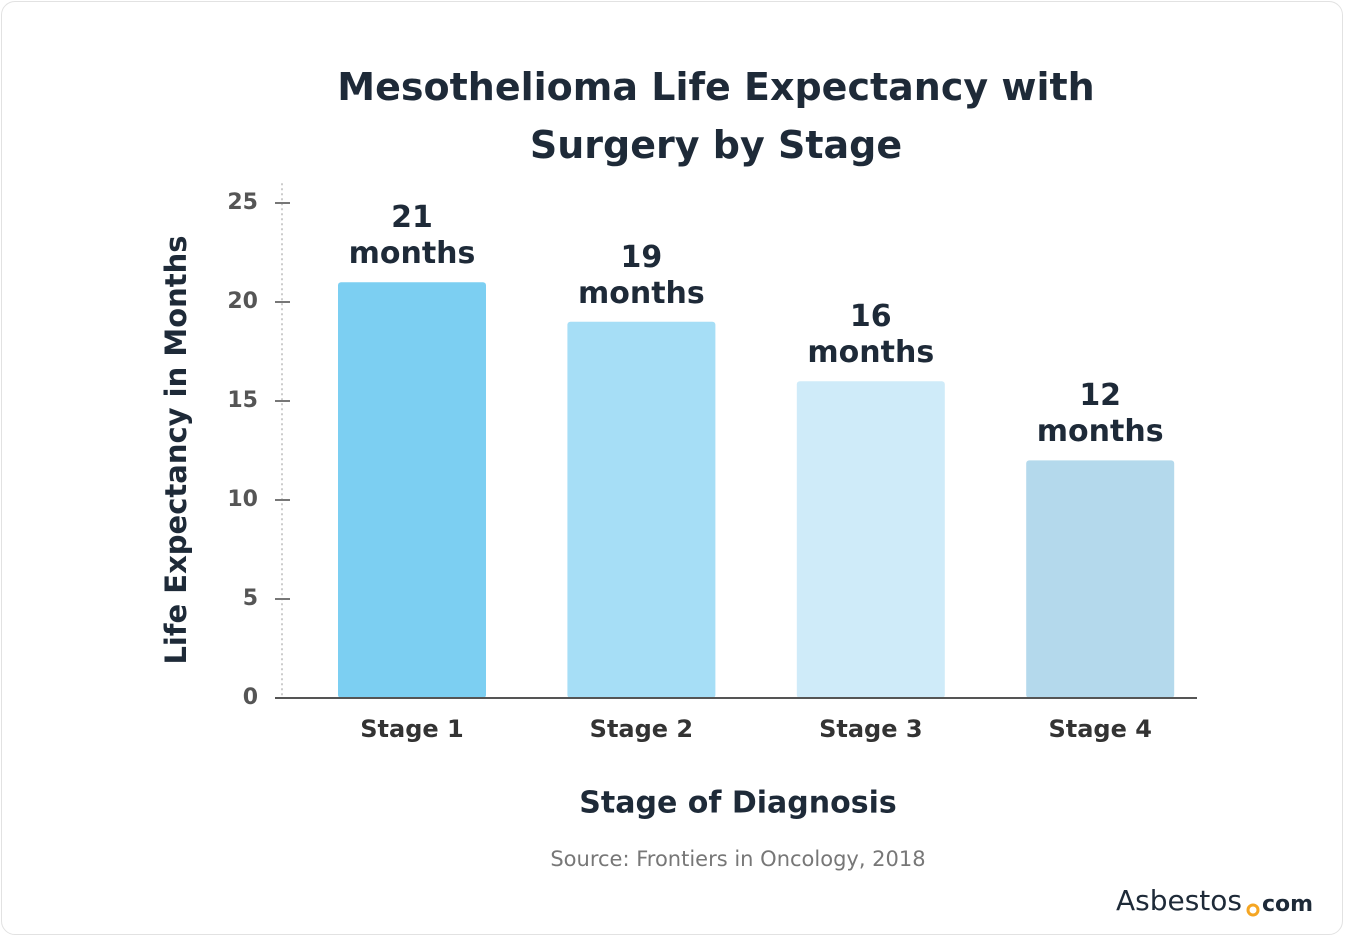 The image size is (1346, 938). What do you see at coordinates (870, 729) in the screenshot?
I see `x-tick-label: Stage 3` at bounding box center [870, 729].